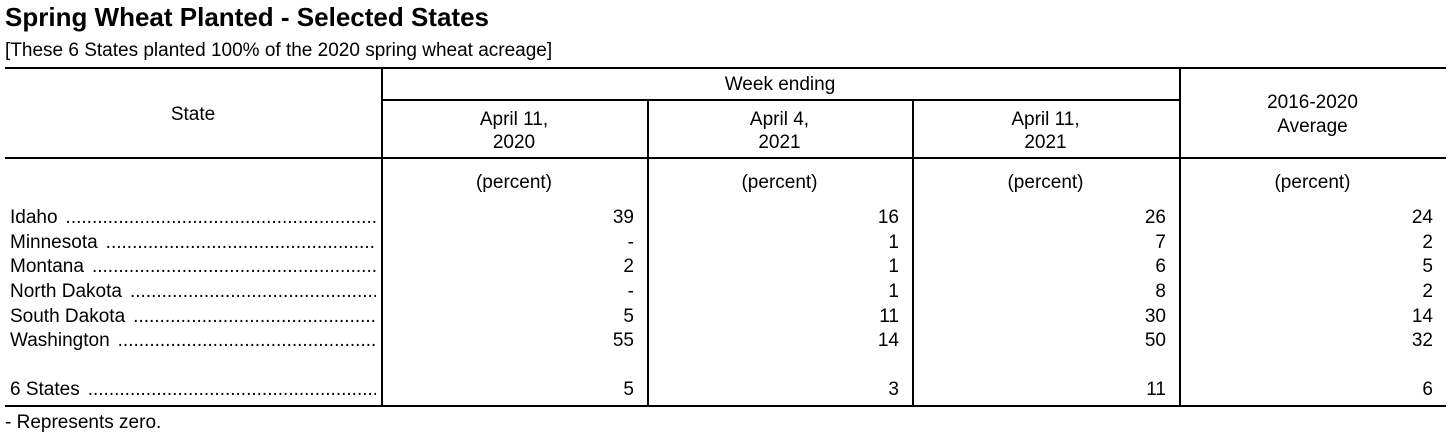 The width and height of the screenshot is (1456, 444). Describe the element at coordinates (247, 17) in the screenshot. I see `page-title: Spring Wheat Planted - Selected States` at that location.